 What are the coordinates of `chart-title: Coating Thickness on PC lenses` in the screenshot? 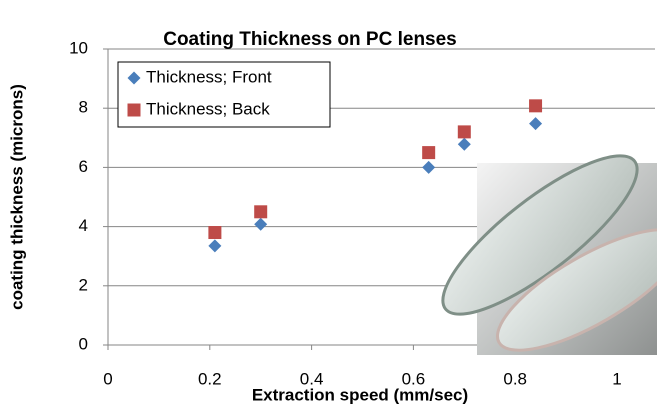 It's located at (310, 39).